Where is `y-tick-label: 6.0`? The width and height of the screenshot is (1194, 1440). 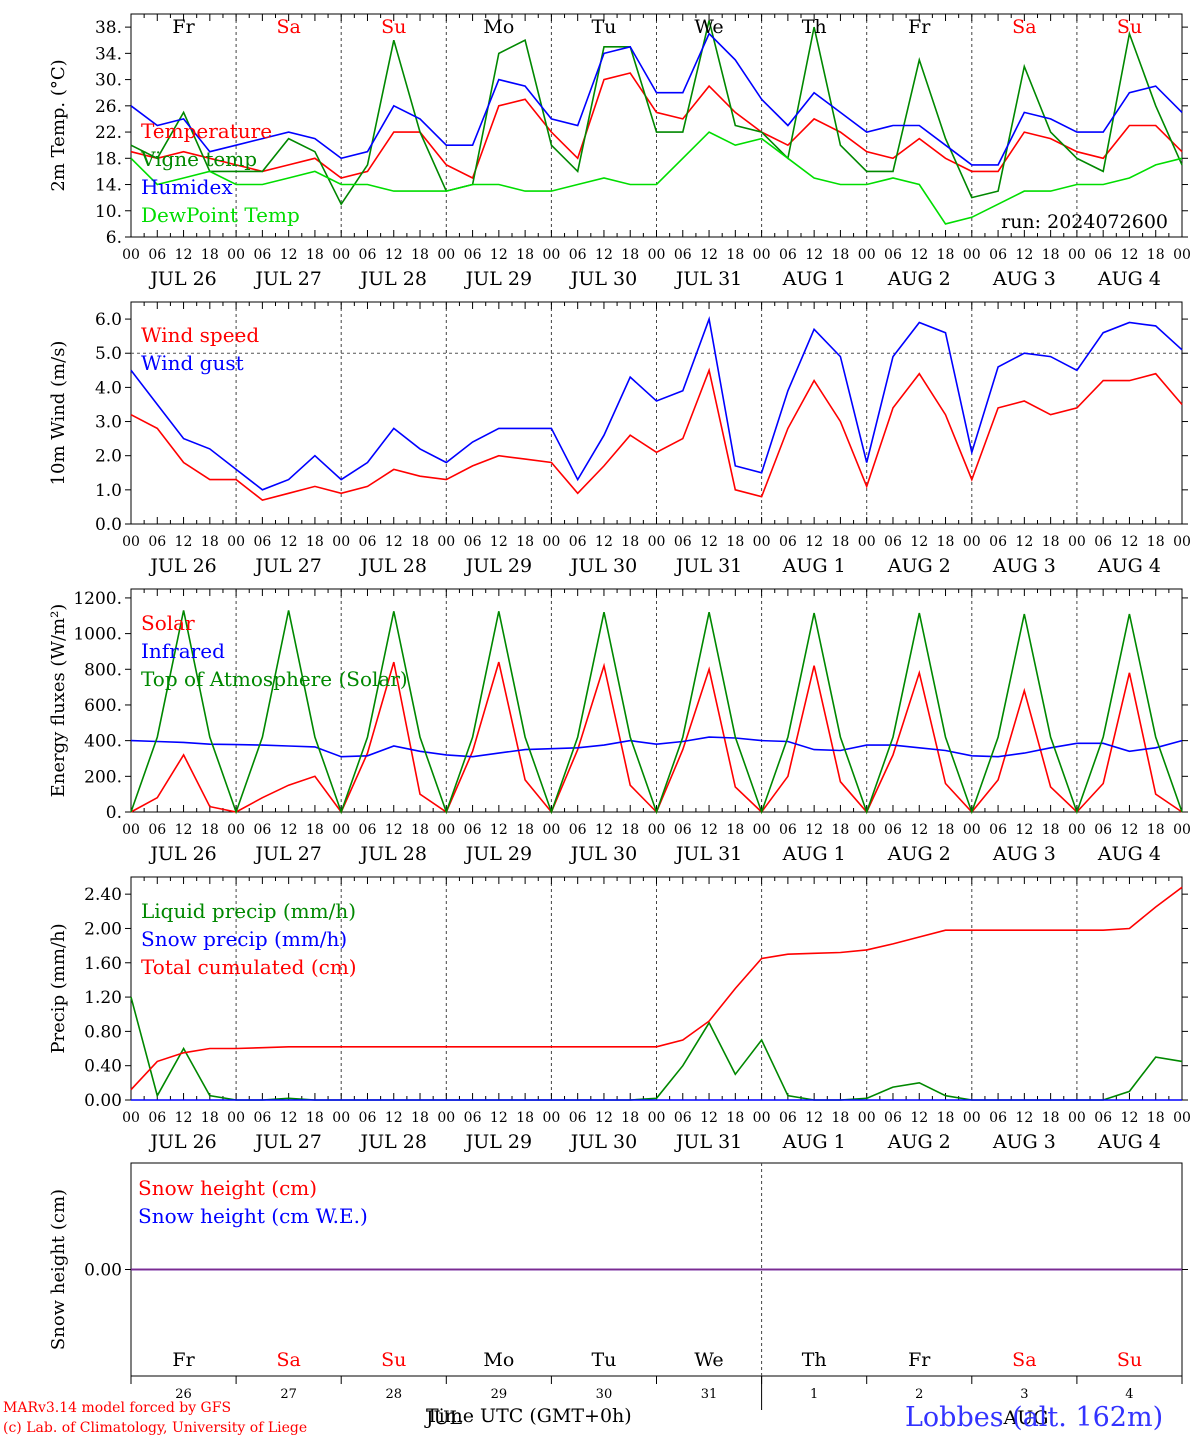
y-tick-label: 6.0 is located at coordinates (108, 320).